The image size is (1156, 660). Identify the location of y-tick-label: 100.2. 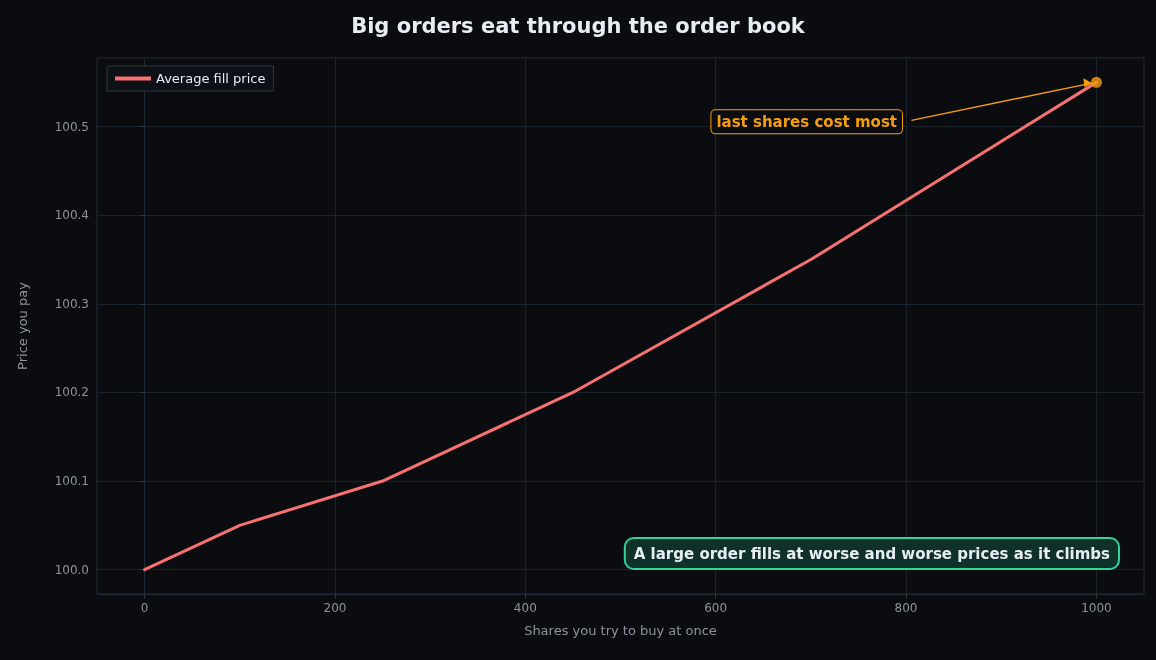
(71, 392).